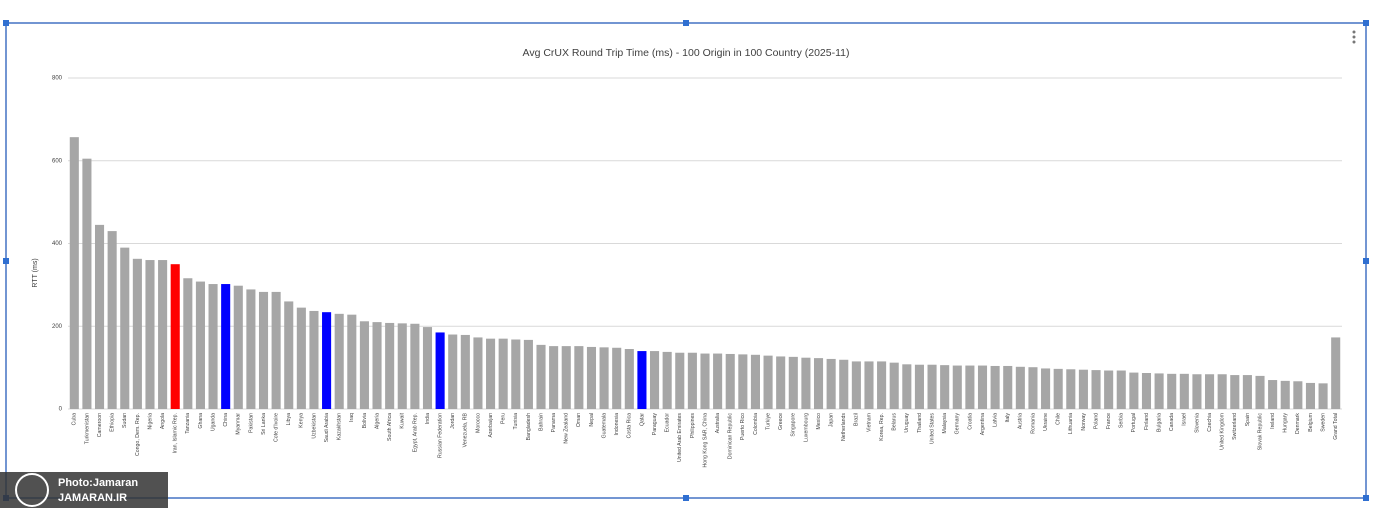 This screenshot has height=515, width=1379. What do you see at coordinates (869, 422) in the screenshot?
I see `x-tick-label: Vietnam` at bounding box center [869, 422].